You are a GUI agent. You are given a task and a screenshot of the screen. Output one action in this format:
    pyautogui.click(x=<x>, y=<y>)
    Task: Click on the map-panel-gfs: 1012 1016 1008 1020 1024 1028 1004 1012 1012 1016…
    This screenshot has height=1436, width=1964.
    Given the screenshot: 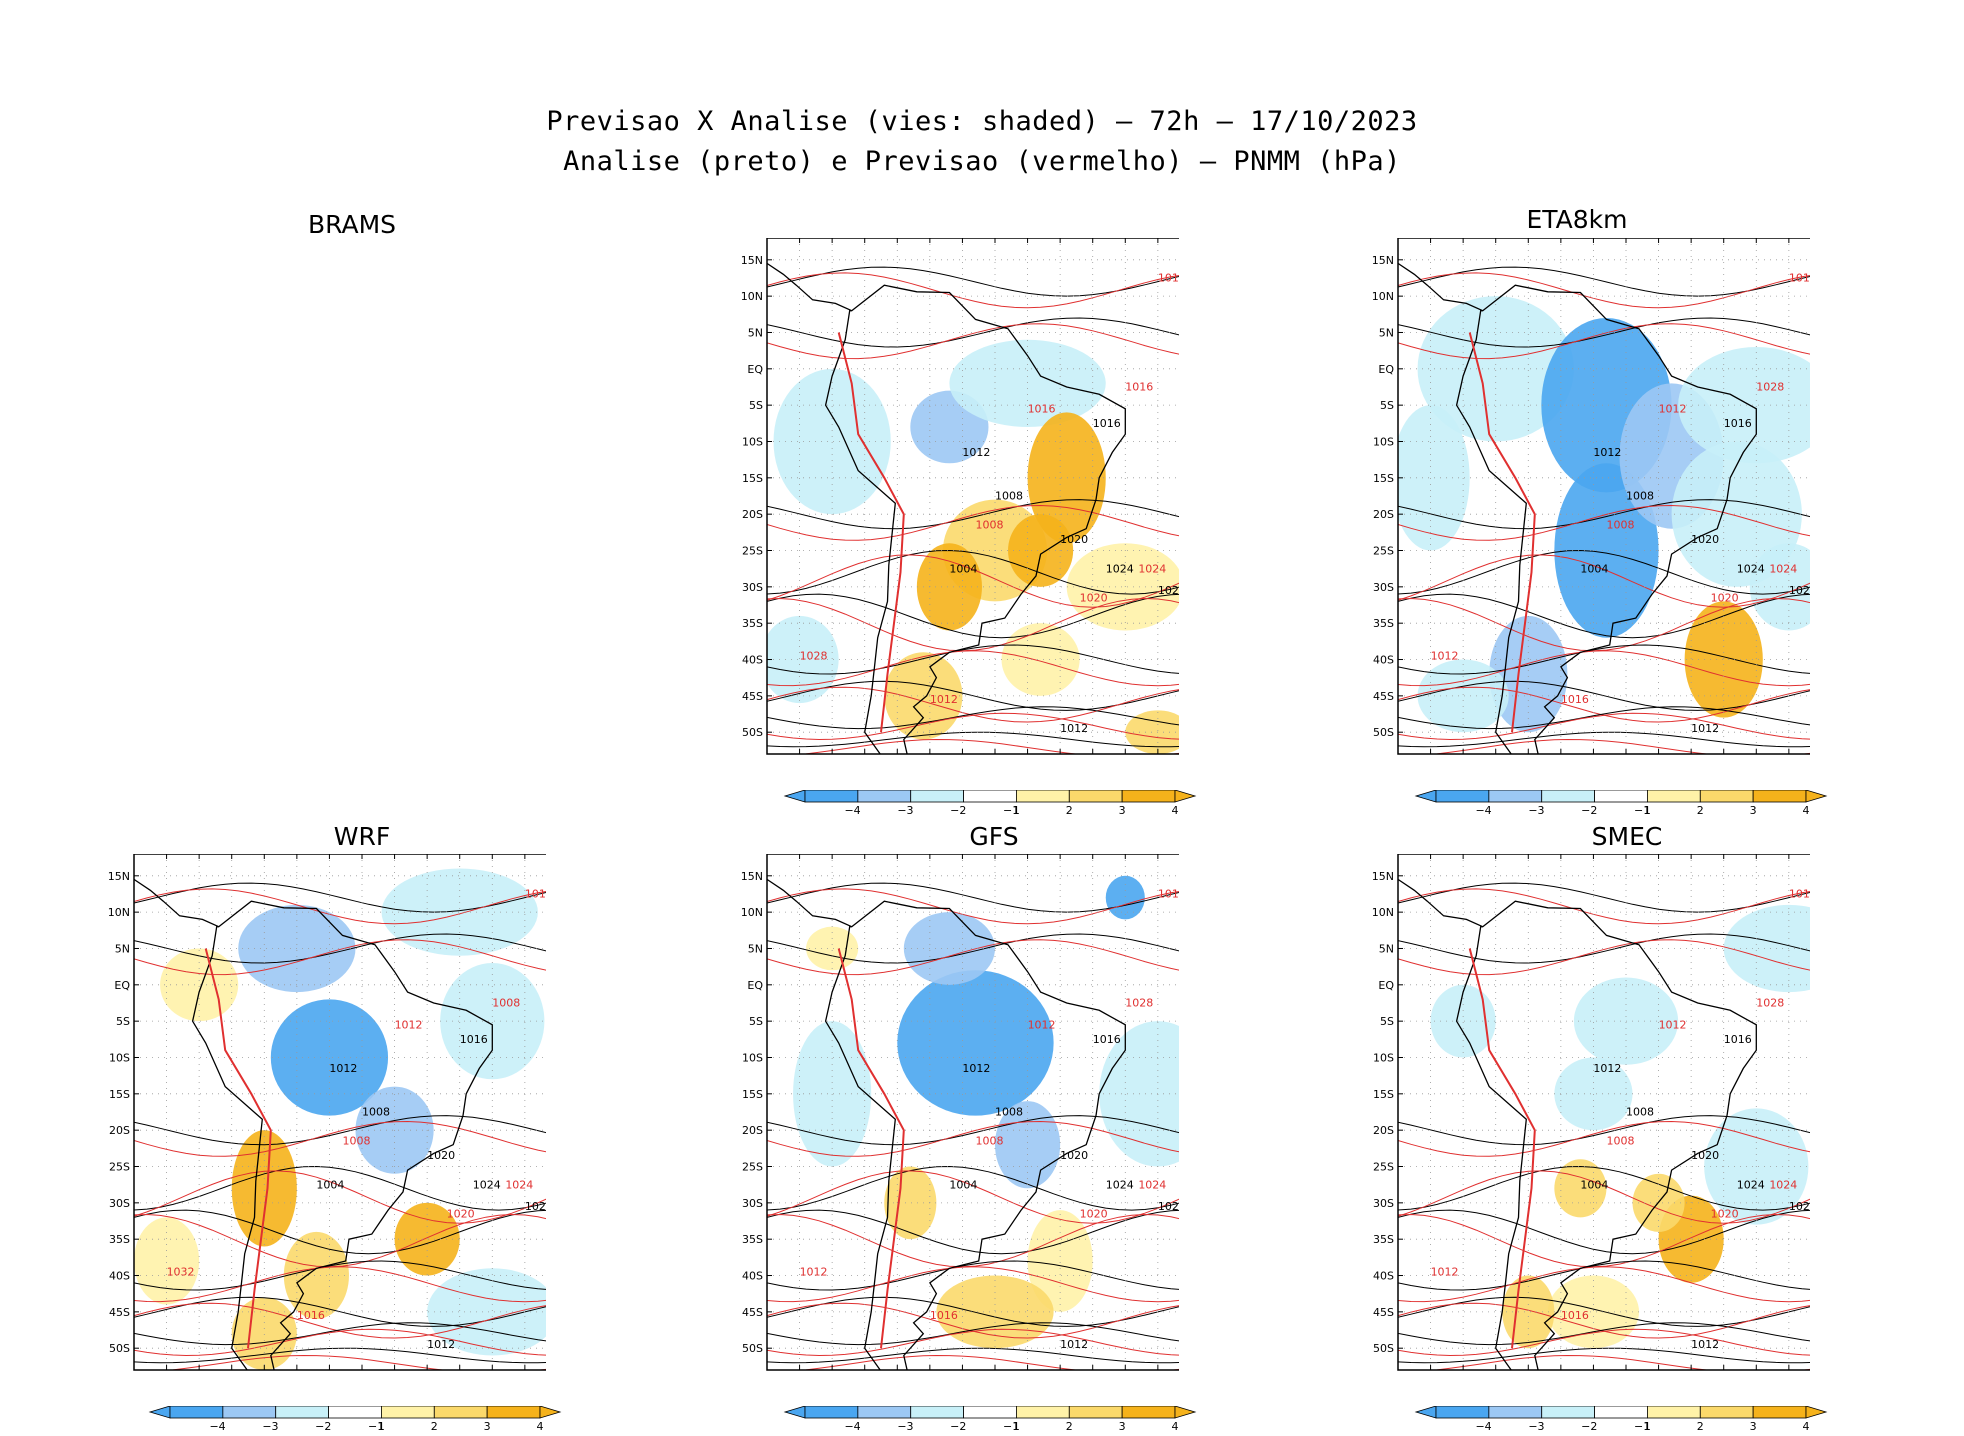 What is the action you would take?
    pyautogui.click(x=950, y=1115)
    